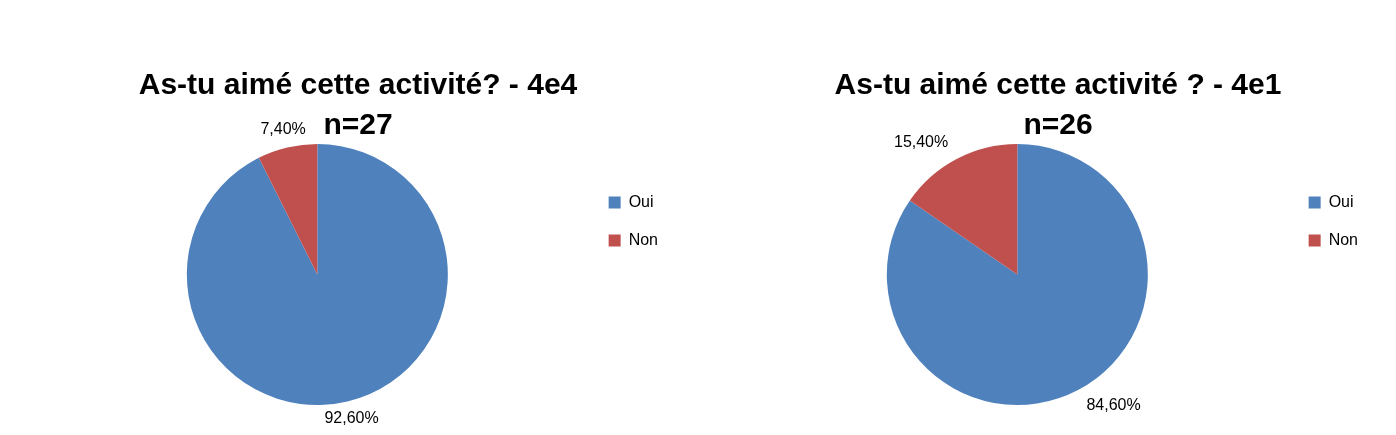  I want to click on data-label: 92,60%, so click(351, 418).